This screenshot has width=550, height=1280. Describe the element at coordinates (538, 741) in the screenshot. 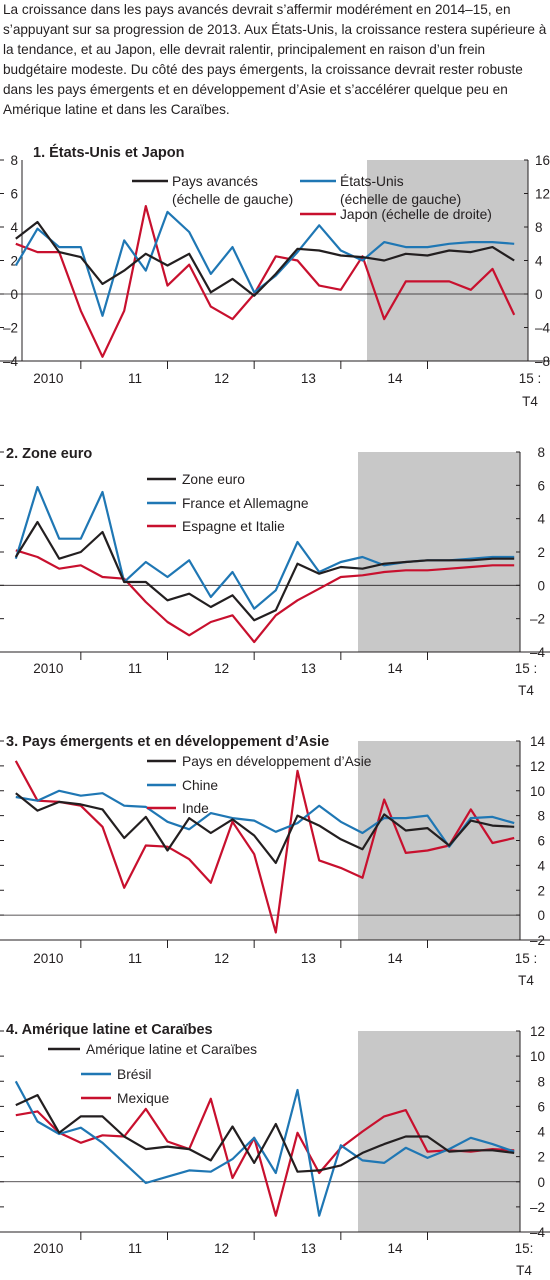

I see `right-tick-label: 14` at that location.